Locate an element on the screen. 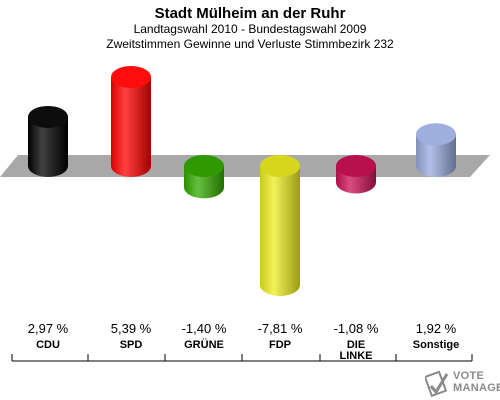 This screenshot has width=500, height=400. category-label: GRÜNE is located at coordinates (204, 344).